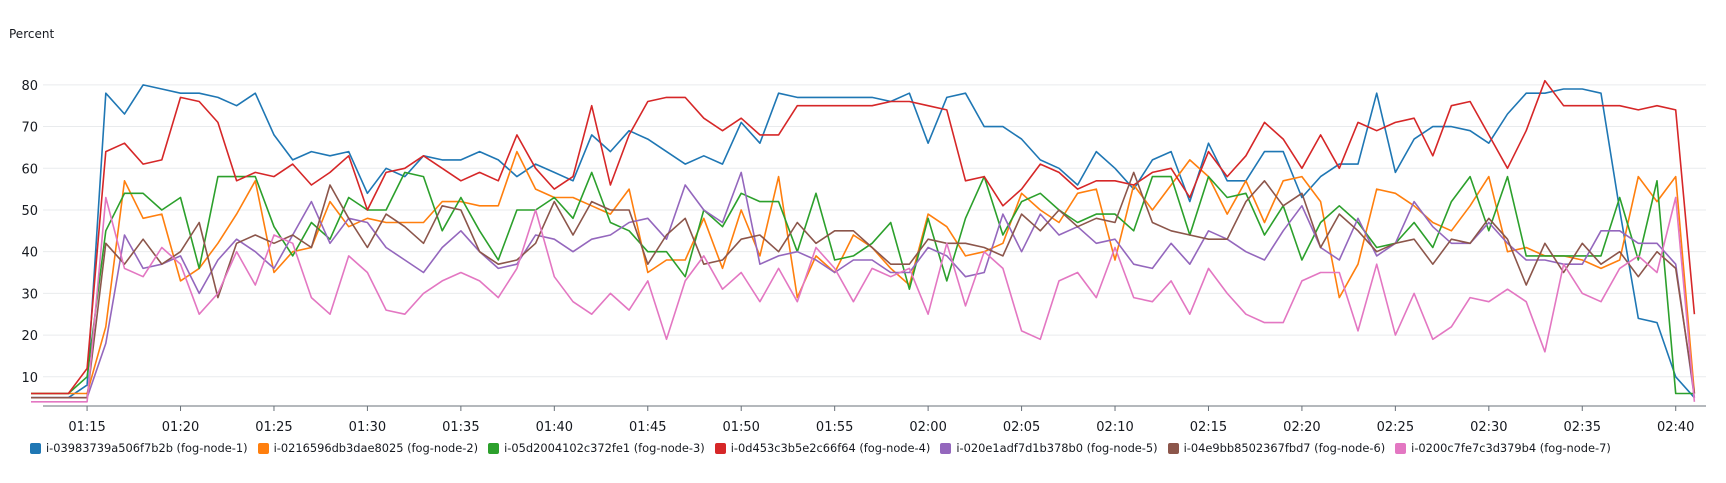 This screenshot has width=1726, height=483. Describe the element at coordinates (1511, 448) in the screenshot. I see `legend-label: i-0200c7fe7c3d379b4 (fog-node-7)` at that location.